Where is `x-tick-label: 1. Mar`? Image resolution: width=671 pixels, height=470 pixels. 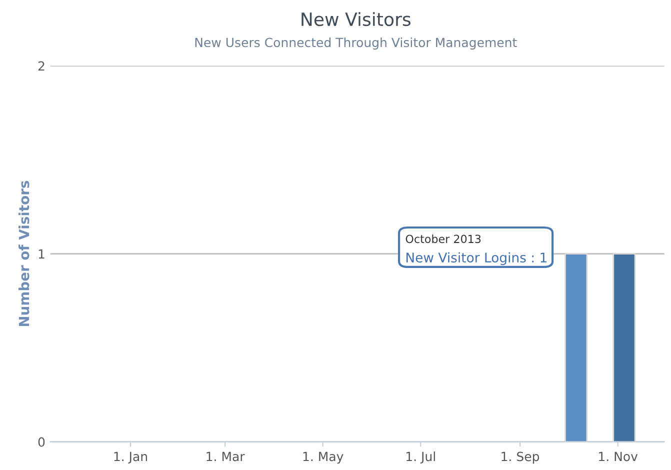 x-tick-label: 1. Mar is located at coordinates (225, 457).